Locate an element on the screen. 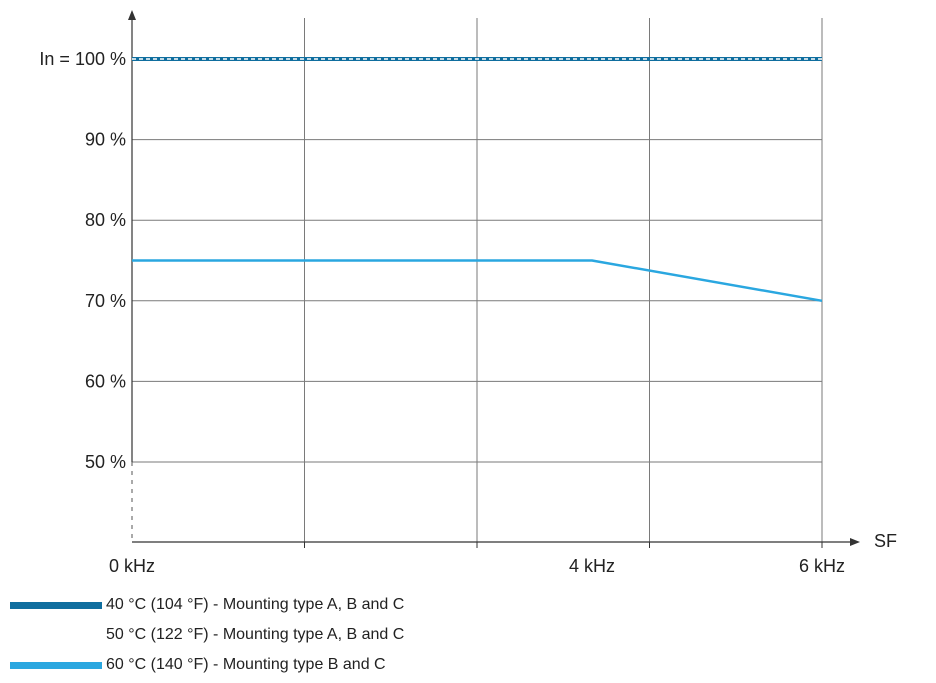 Image resolution: width=936 pixels, height=683 pixels. x-tick-label: 4 kHz is located at coordinates (592, 566).